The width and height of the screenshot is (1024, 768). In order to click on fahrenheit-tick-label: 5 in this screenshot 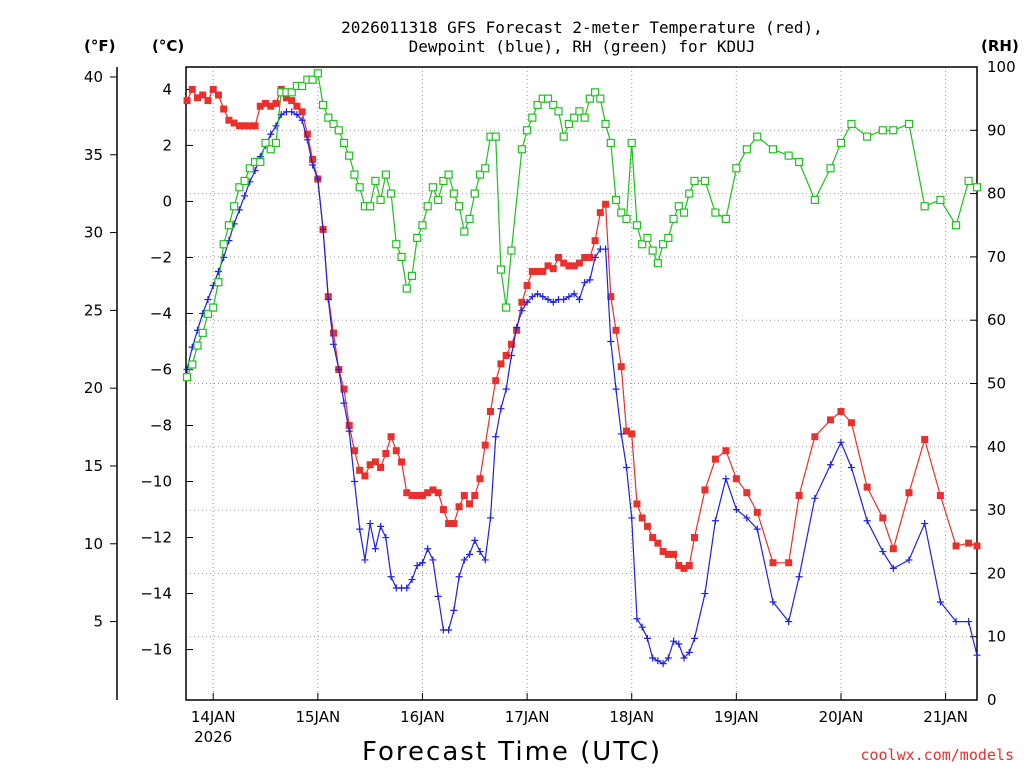, I will do `click(98, 622)`.